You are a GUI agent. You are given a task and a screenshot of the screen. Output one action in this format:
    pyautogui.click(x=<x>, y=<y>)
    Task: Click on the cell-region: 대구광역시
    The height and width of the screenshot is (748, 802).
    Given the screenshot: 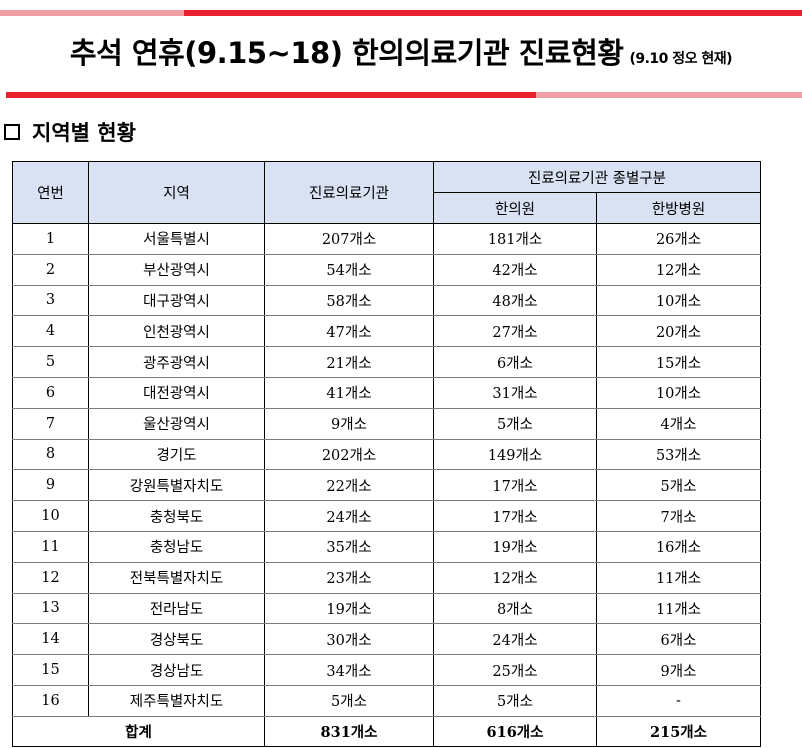 What is the action you would take?
    pyautogui.click(x=176, y=301)
    